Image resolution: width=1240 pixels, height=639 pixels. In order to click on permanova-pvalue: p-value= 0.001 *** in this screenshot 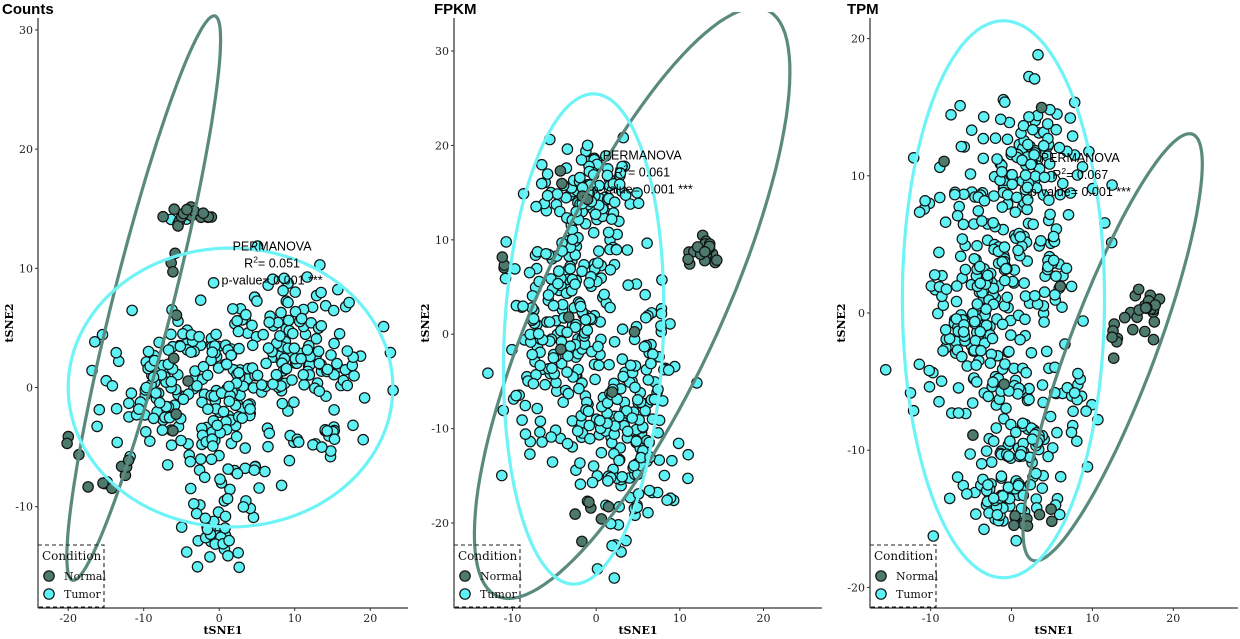, I will do `click(272, 280)`.